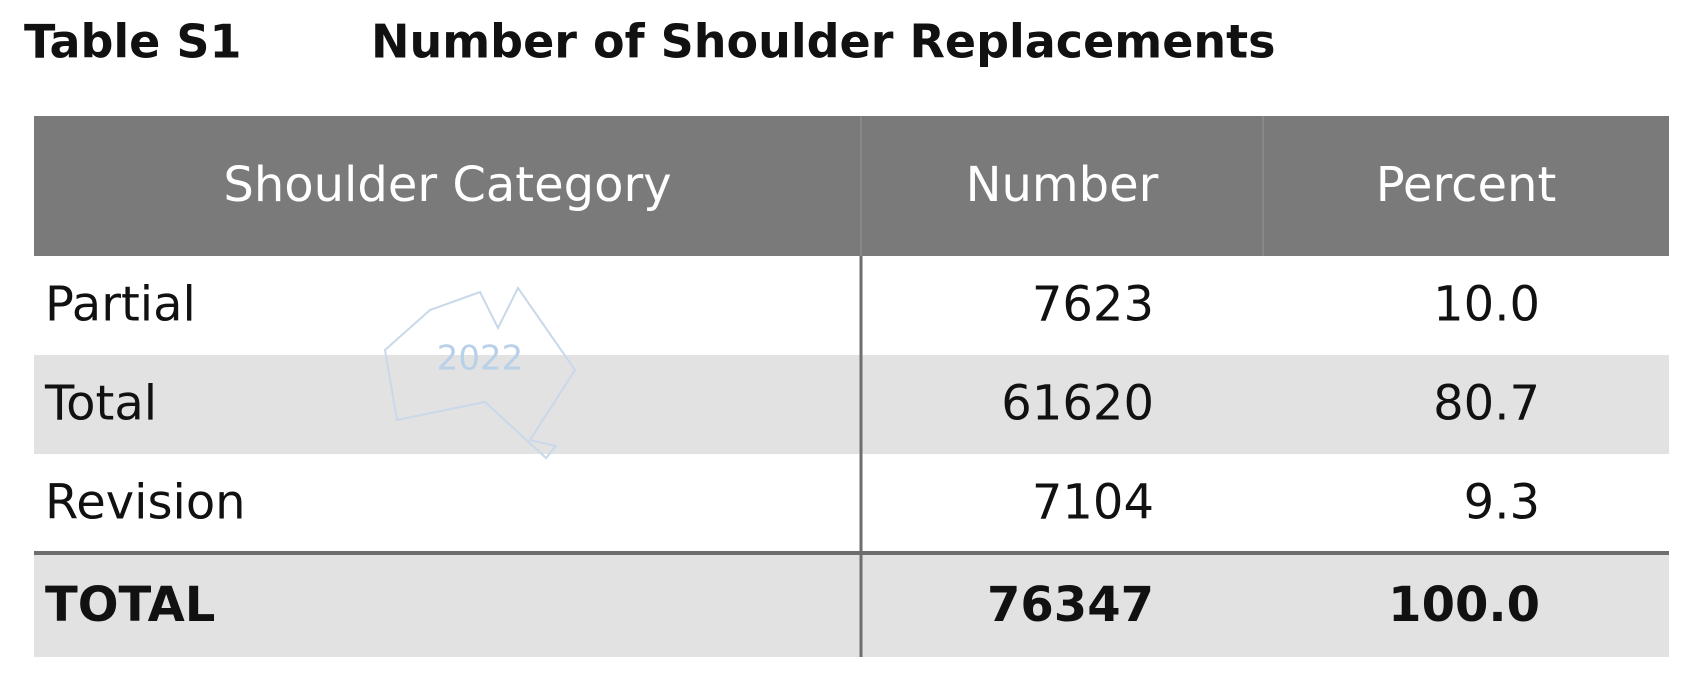 This screenshot has height=673, width=1688. I want to click on cell: 9.3, so click(1502, 503).